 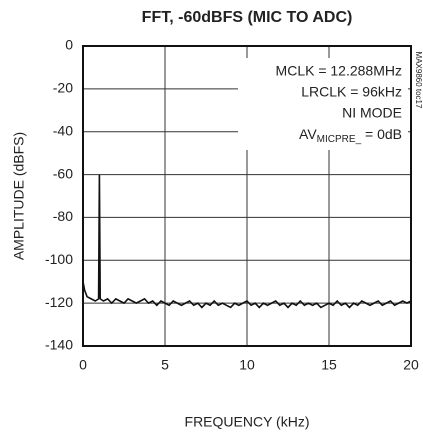 I want to click on annotation-part: = 0dB, so click(x=381, y=134).